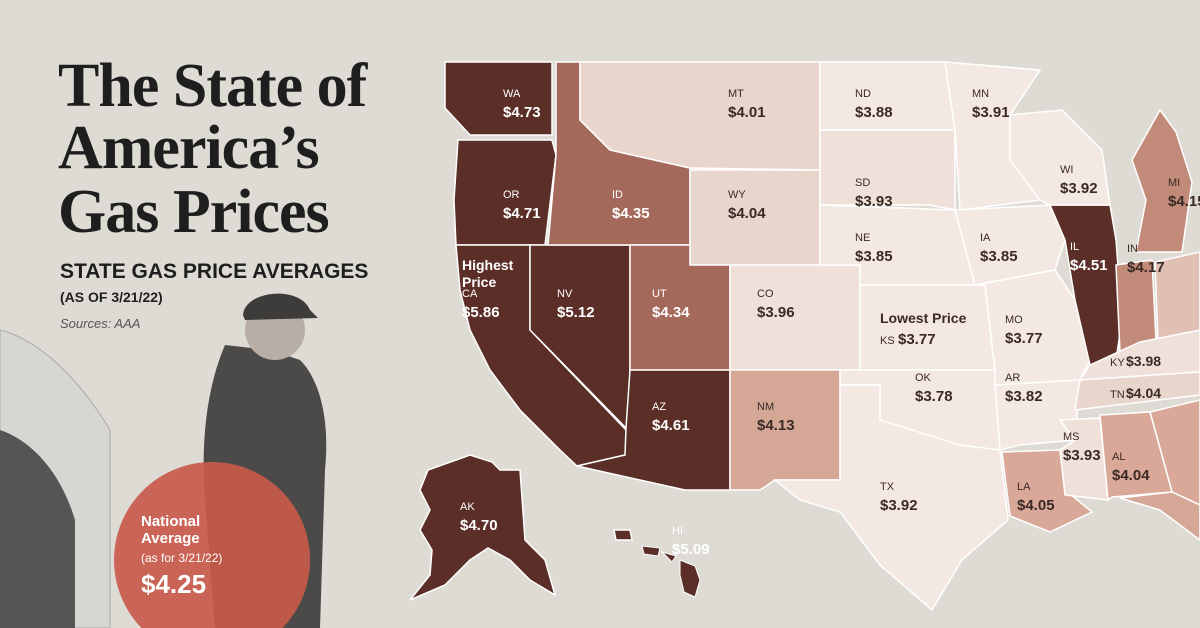 The image size is (1200, 628). What do you see at coordinates (671, 312) in the screenshot?
I see `state-price: $4.34` at bounding box center [671, 312].